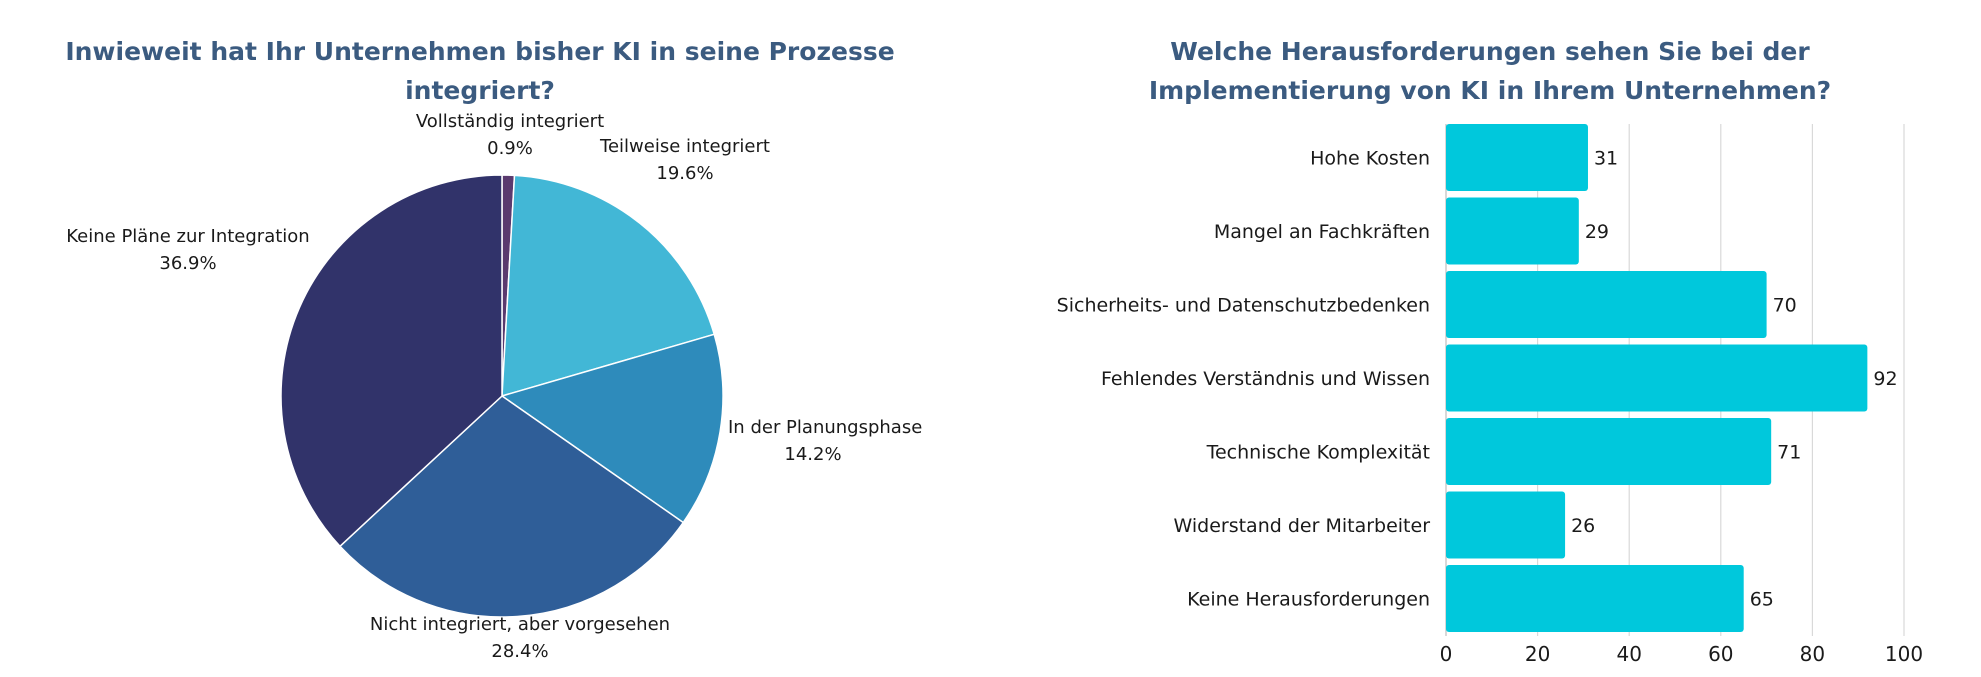  What do you see at coordinates (1657, 378) in the screenshot?
I see `bar-fehlendes-verstandnis-und-wissen` at bounding box center [1657, 378].